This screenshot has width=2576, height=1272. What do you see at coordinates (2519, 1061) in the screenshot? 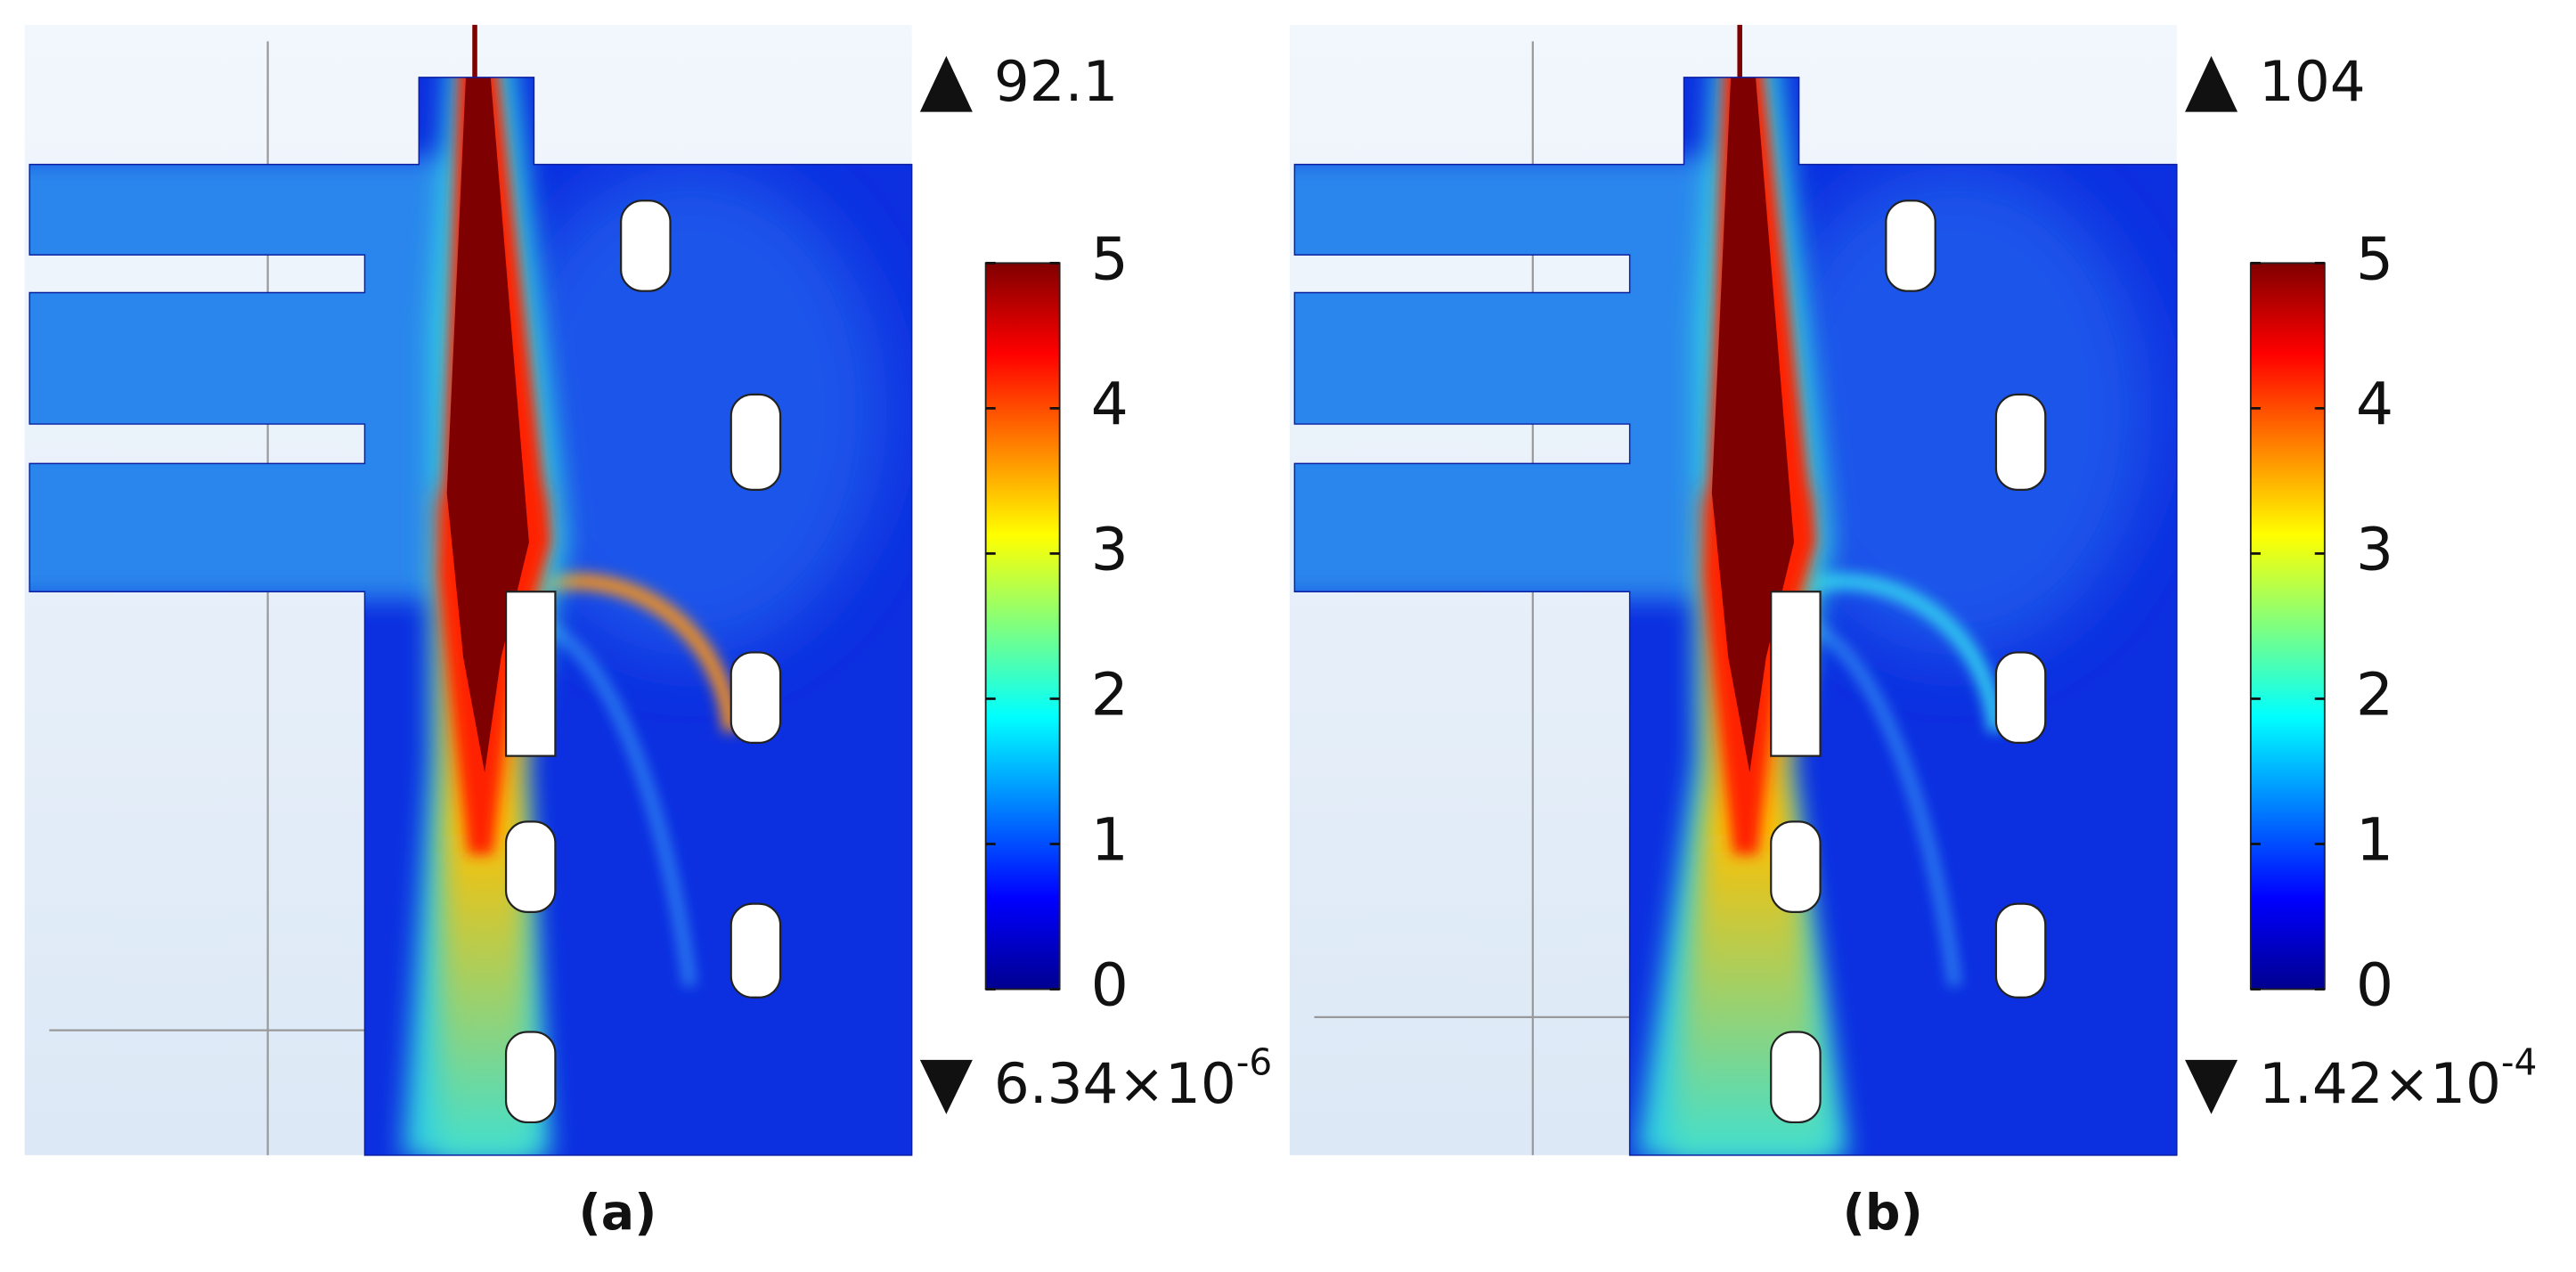
I see `min-exponent: -4` at bounding box center [2519, 1061].